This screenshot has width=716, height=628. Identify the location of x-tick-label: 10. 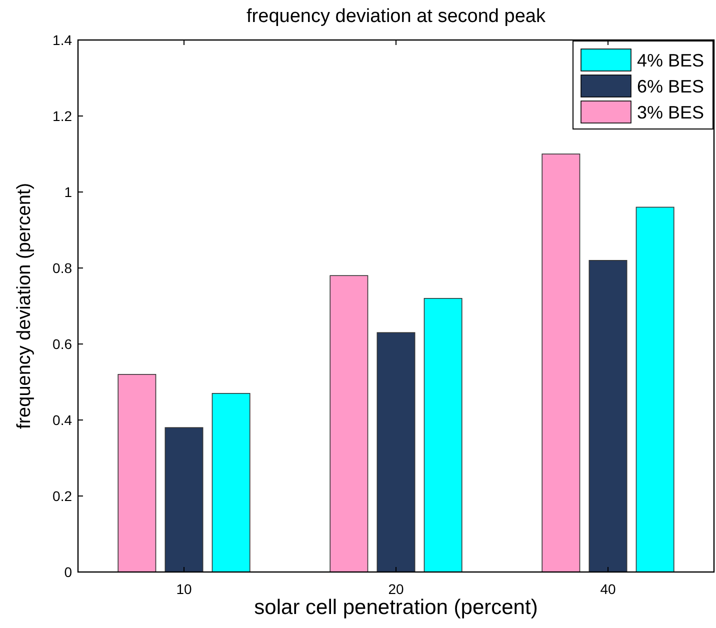
(184, 589).